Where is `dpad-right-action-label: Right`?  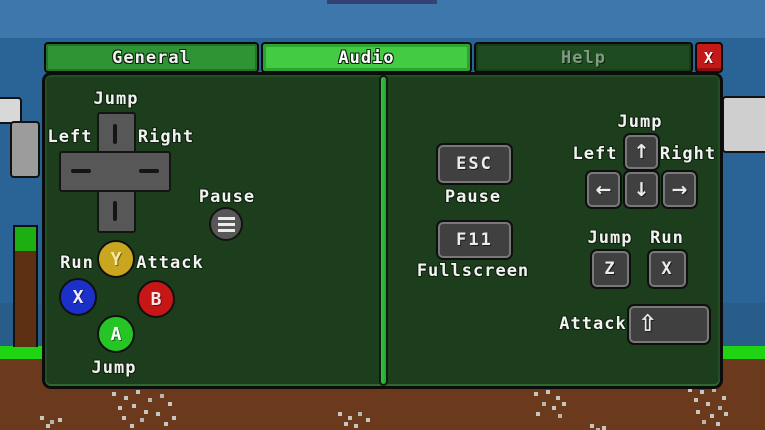
dpad-right-action-label: Right is located at coordinates (166, 137).